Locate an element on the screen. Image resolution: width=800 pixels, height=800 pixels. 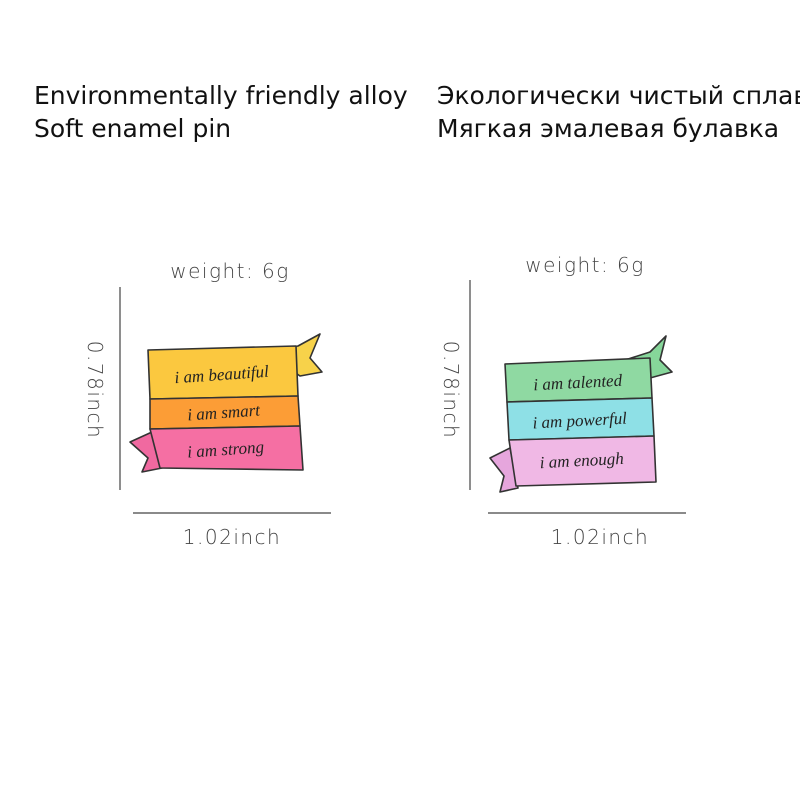
pin: i am talented i am powerful i am enough is located at coordinates (581, 414).